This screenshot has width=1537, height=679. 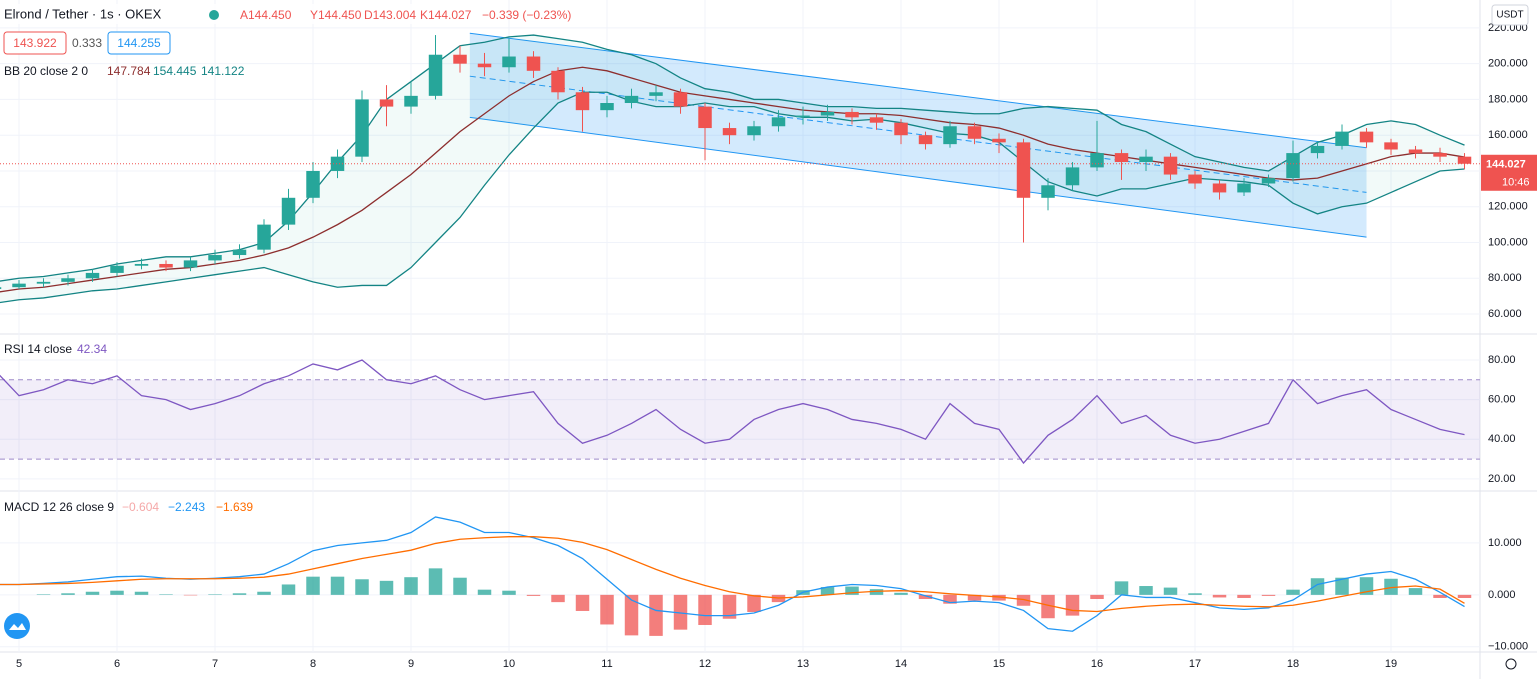 What do you see at coordinates (17, 626) in the screenshot?
I see `logo` at bounding box center [17, 626].